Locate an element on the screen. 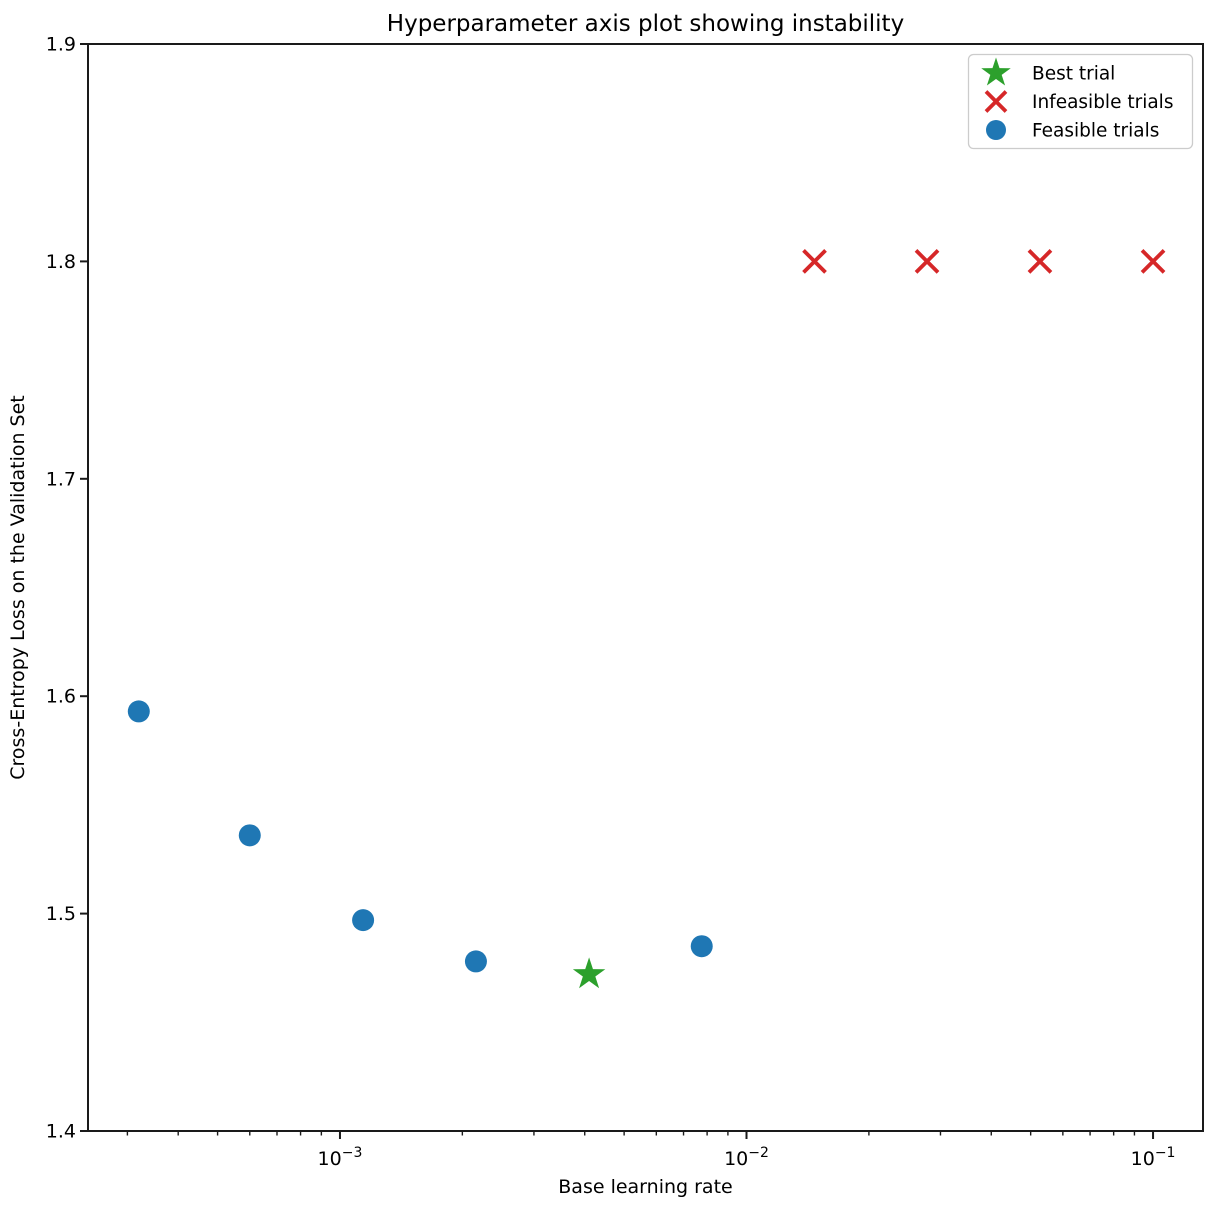 This screenshot has height=1213, width=1217. legend-best-trial-icon is located at coordinates (996, 71).